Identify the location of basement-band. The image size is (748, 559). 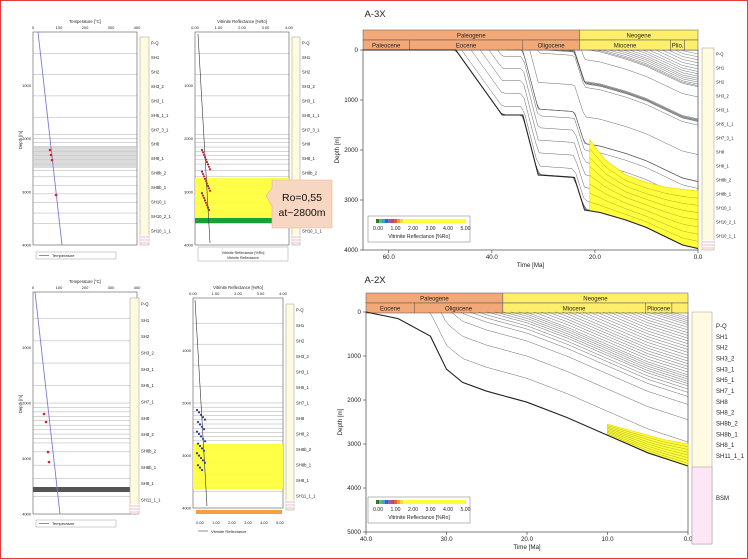
(85, 489).